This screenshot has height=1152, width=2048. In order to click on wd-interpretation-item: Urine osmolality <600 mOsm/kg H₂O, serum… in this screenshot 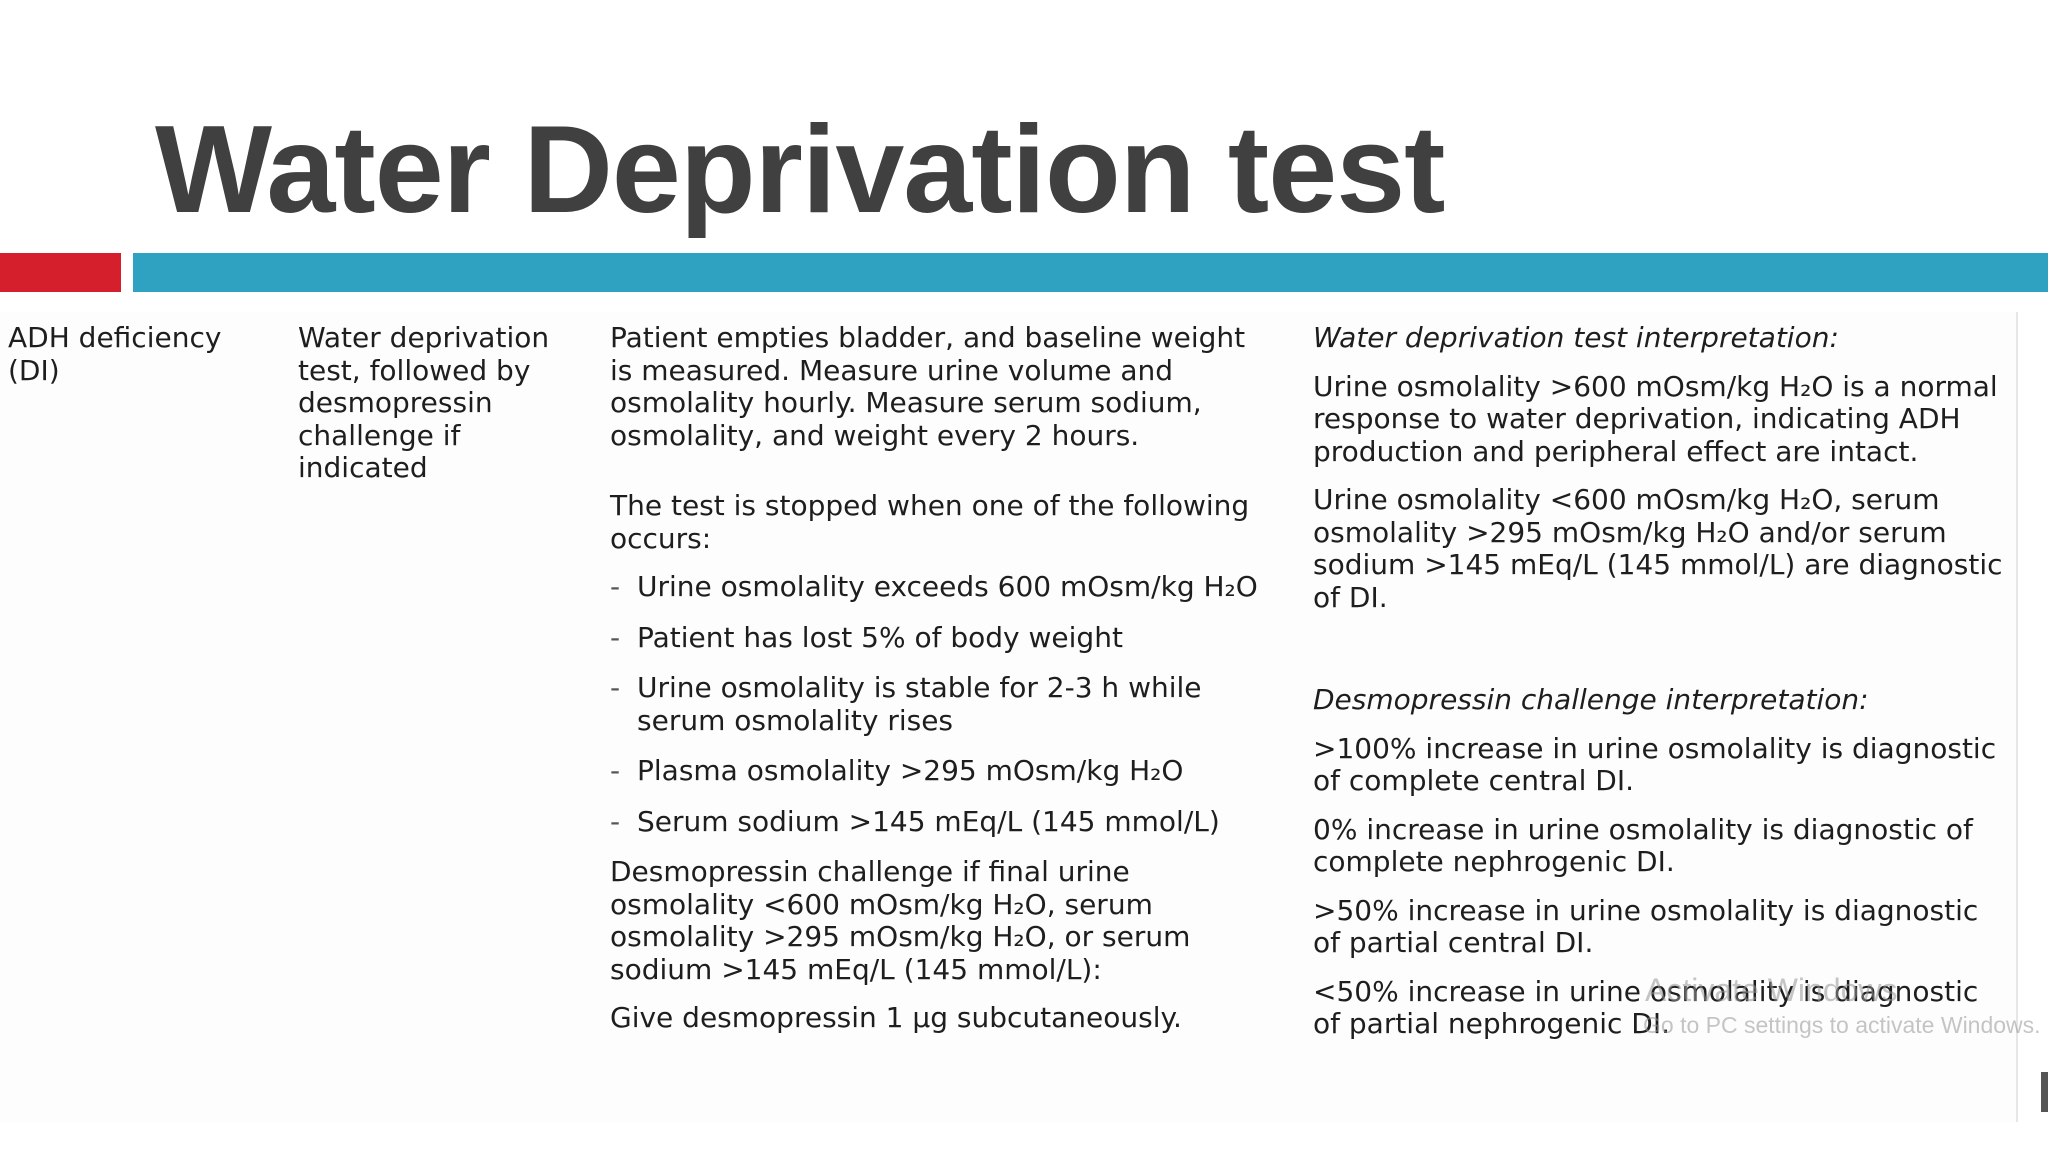, I will do `click(1658, 548)`.